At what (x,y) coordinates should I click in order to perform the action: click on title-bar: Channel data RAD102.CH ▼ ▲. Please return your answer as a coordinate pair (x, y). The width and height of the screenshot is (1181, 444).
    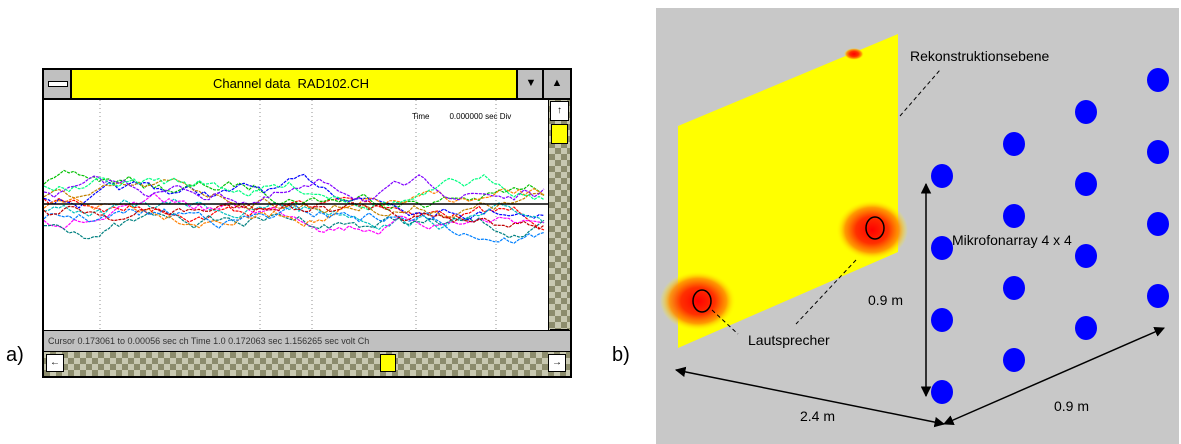
    Looking at the image, I should click on (307, 85).